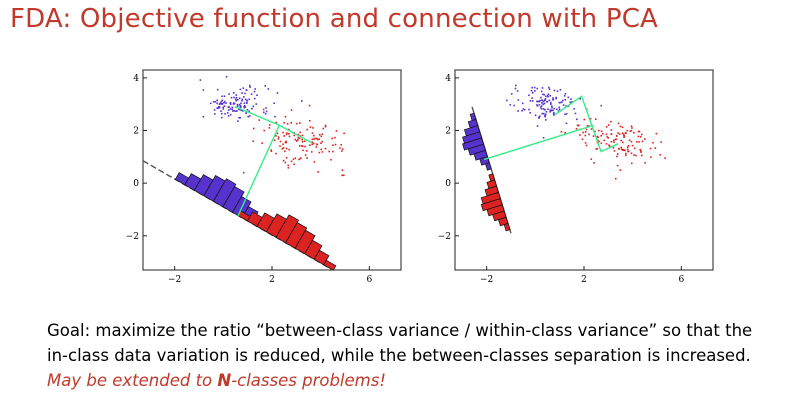 This screenshot has width=798, height=411. Describe the element at coordinates (321, 257) in the screenshot. I see `class2-histogram-bar` at that location.